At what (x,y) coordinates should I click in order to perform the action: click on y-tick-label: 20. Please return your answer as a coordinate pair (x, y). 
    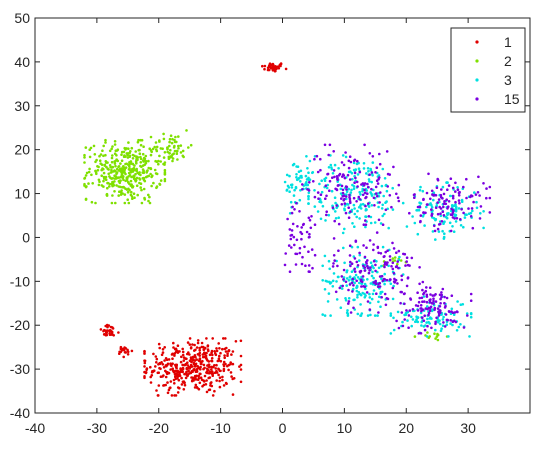
    Looking at the image, I should click on (22, 150).